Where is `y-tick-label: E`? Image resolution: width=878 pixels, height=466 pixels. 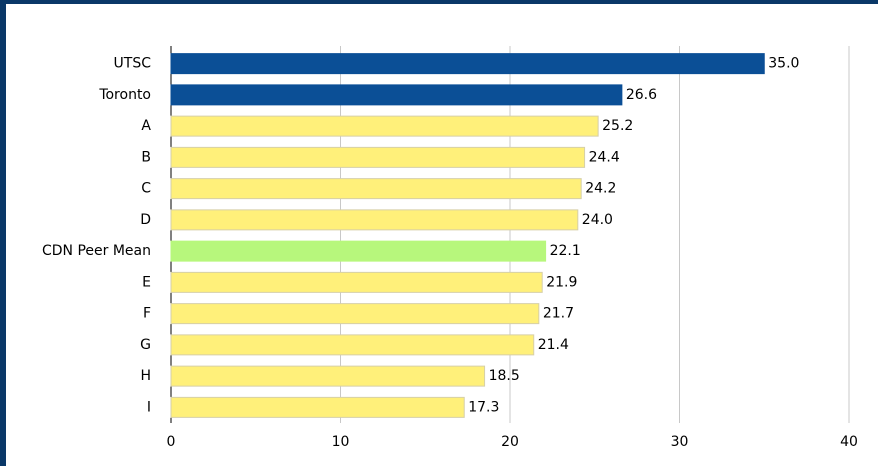
y-tick-label: E is located at coordinates (146, 282).